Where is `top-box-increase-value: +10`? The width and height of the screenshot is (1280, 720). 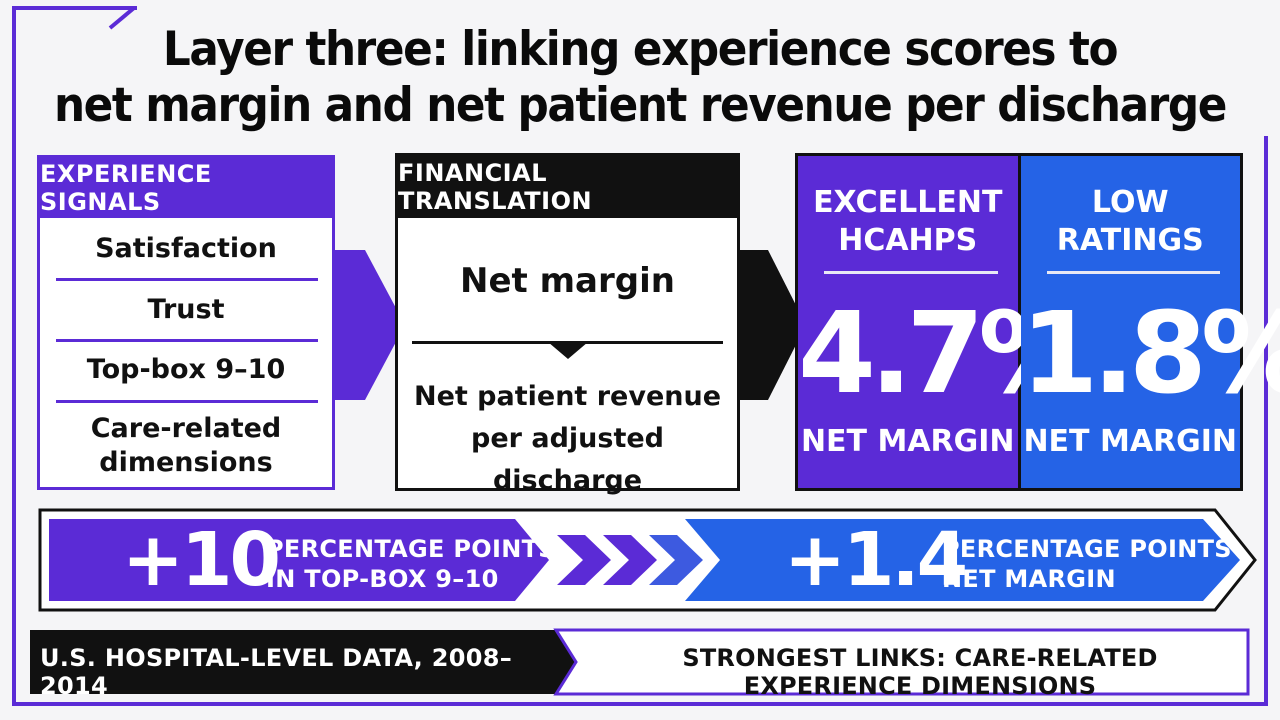
top-box-increase-value: +10 is located at coordinates (201, 560).